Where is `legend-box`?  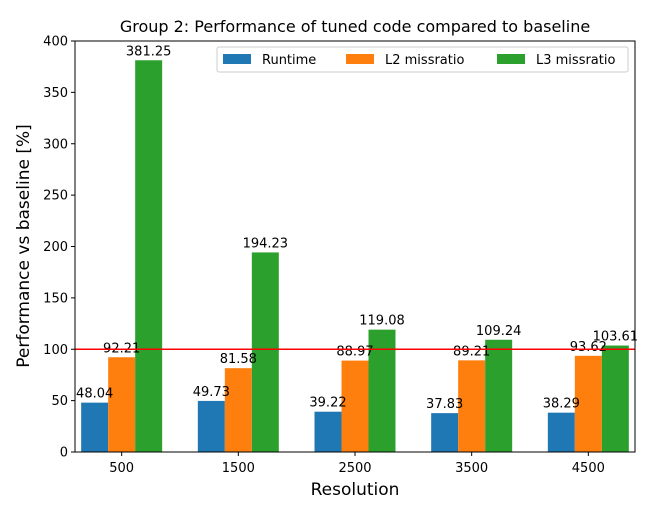 legend-box is located at coordinates (422, 59).